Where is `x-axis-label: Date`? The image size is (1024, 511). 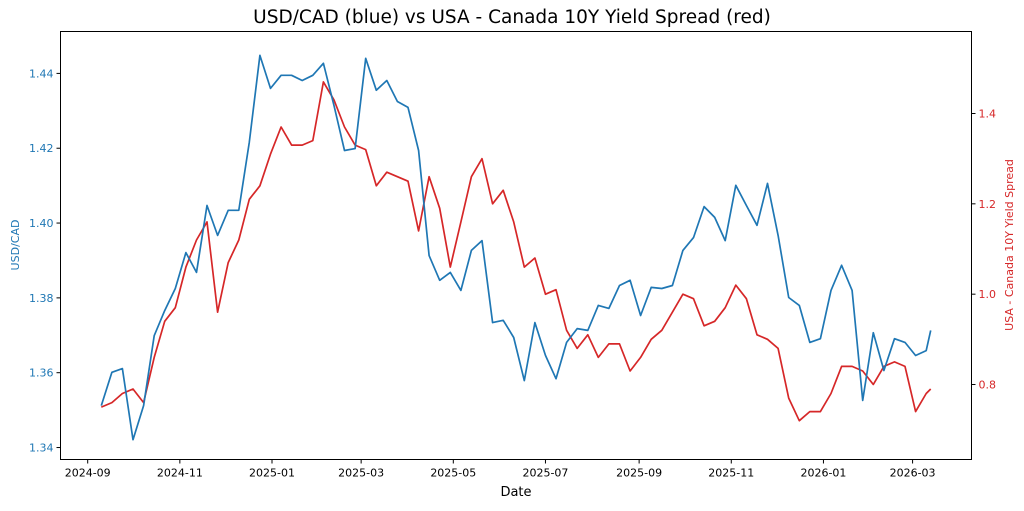
x-axis-label: Date is located at coordinates (515, 492).